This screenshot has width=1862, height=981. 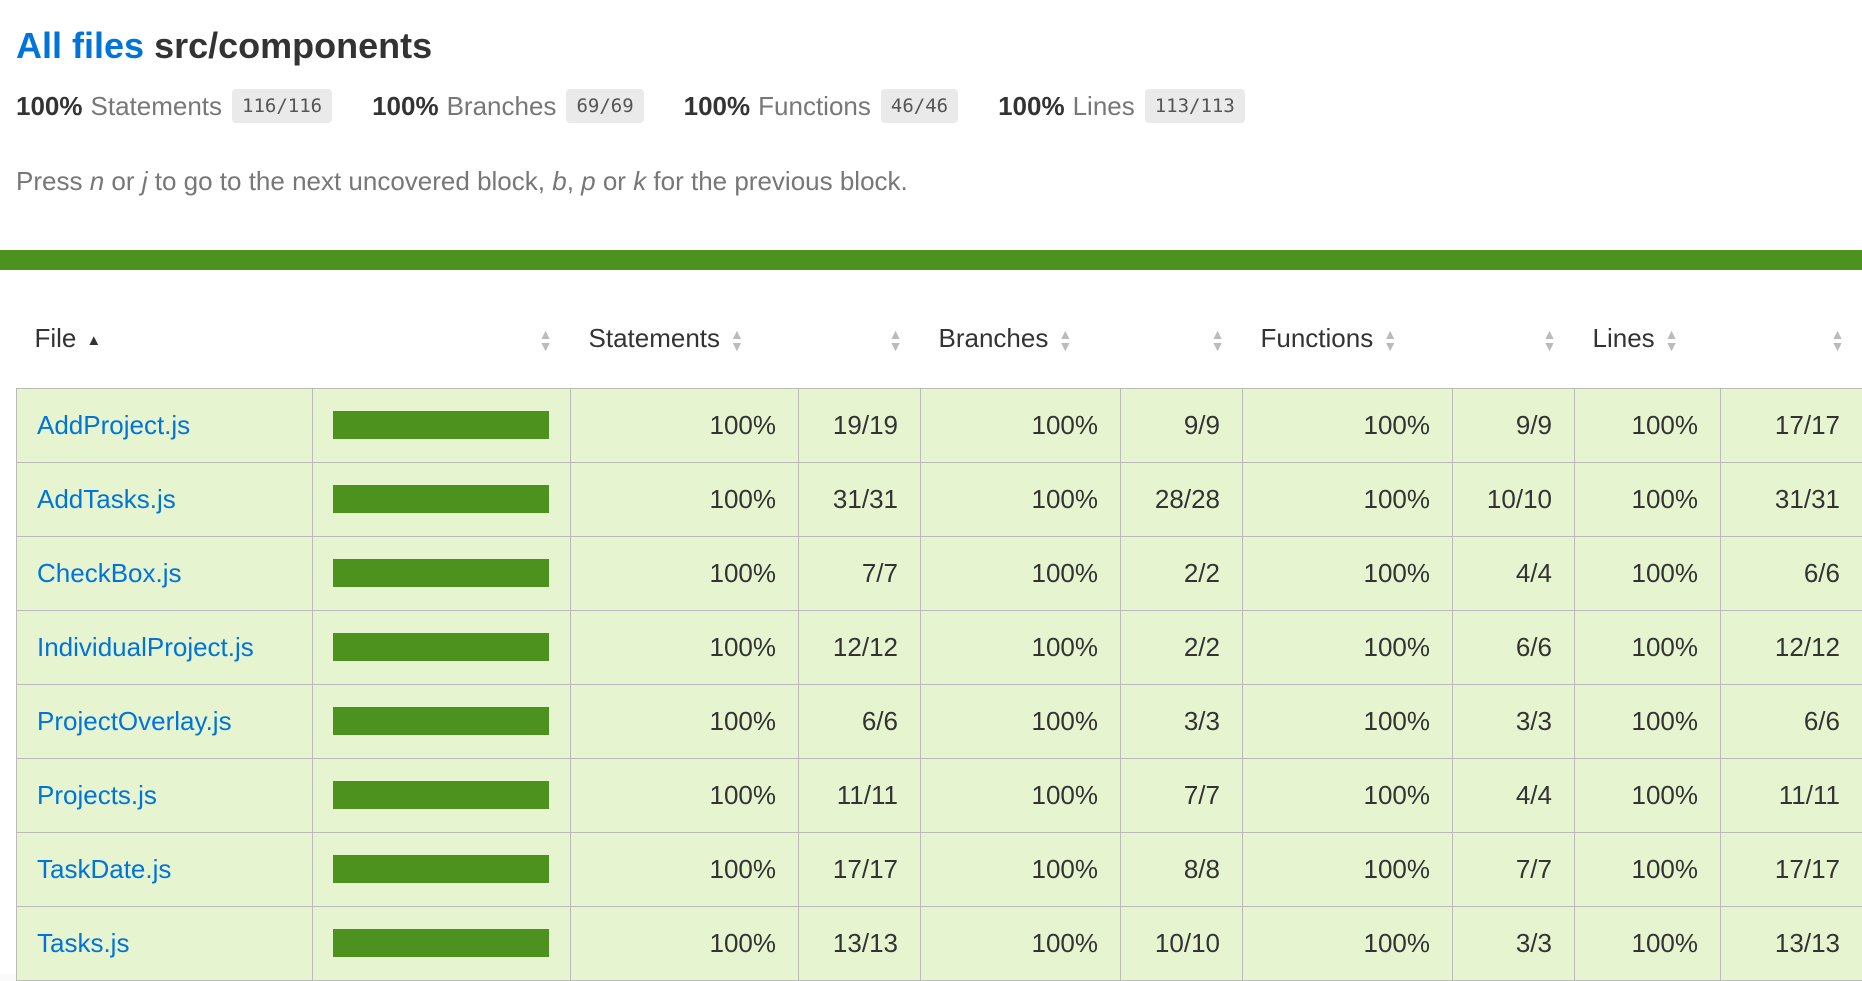 I want to click on file-cell: ProjectOverlay.js, so click(x=165, y=721).